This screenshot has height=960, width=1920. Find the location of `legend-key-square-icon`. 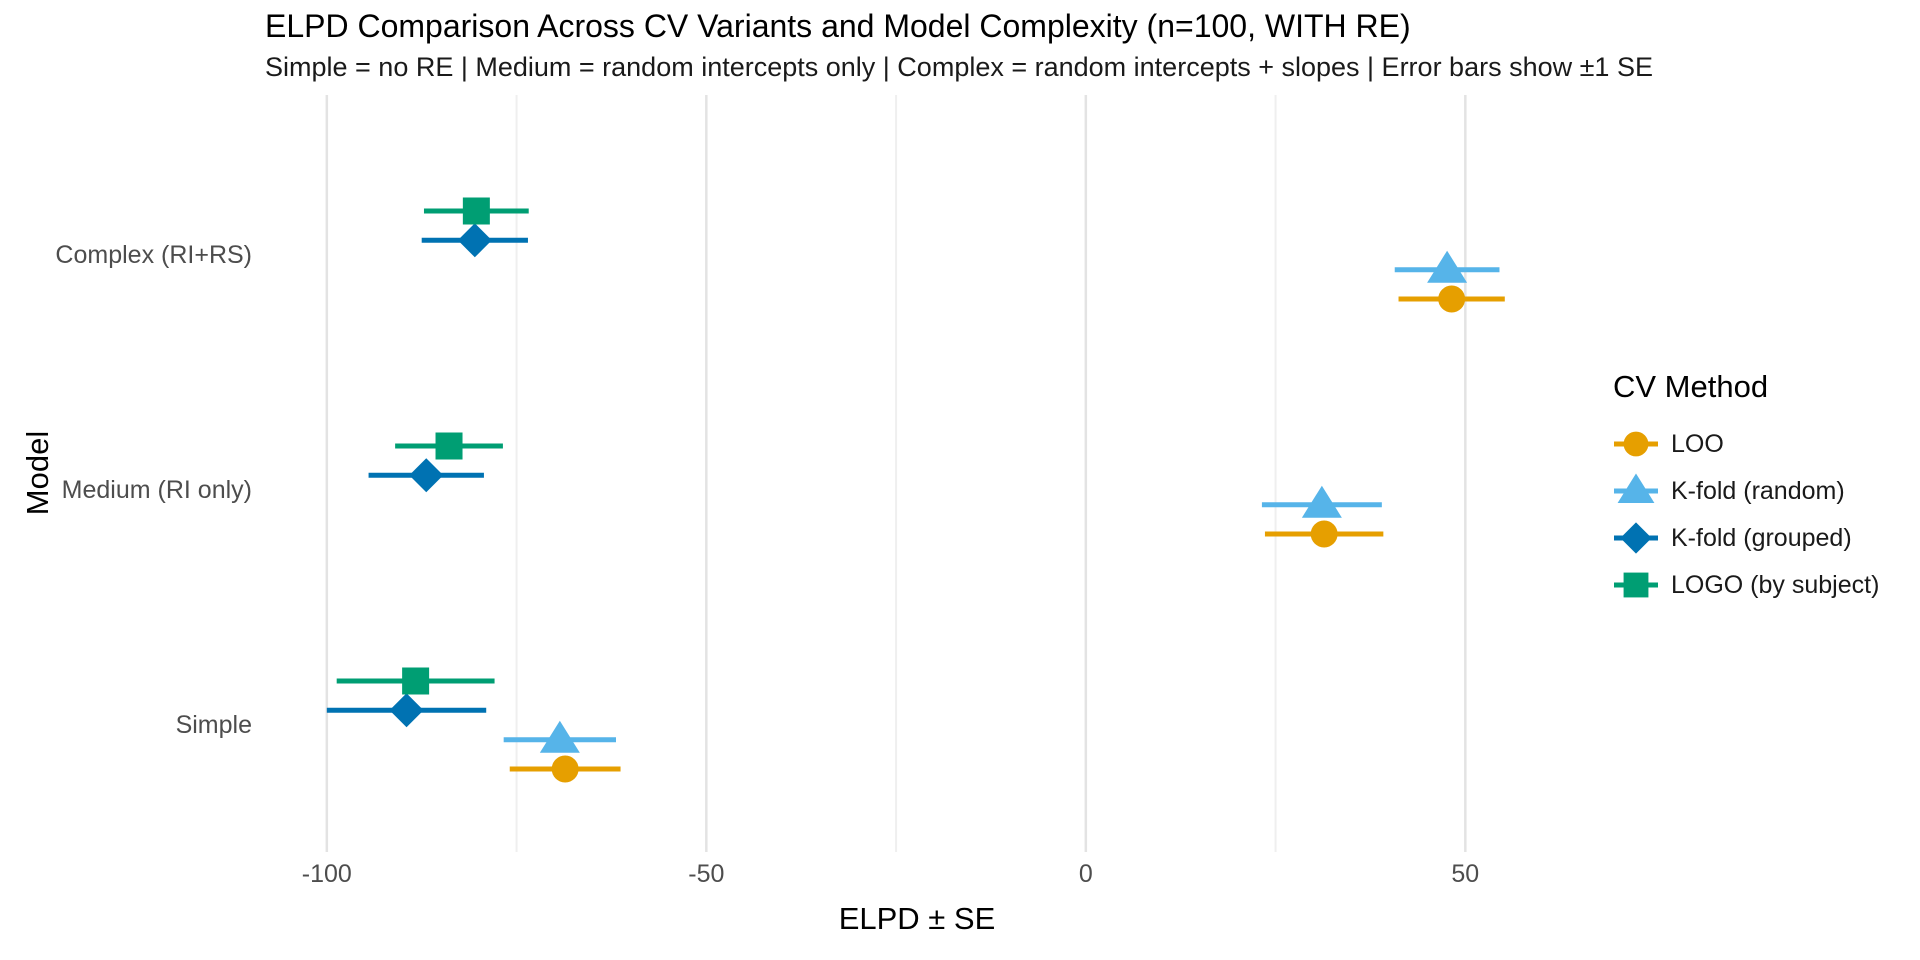

legend-key-square-icon is located at coordinates (1636, 585).